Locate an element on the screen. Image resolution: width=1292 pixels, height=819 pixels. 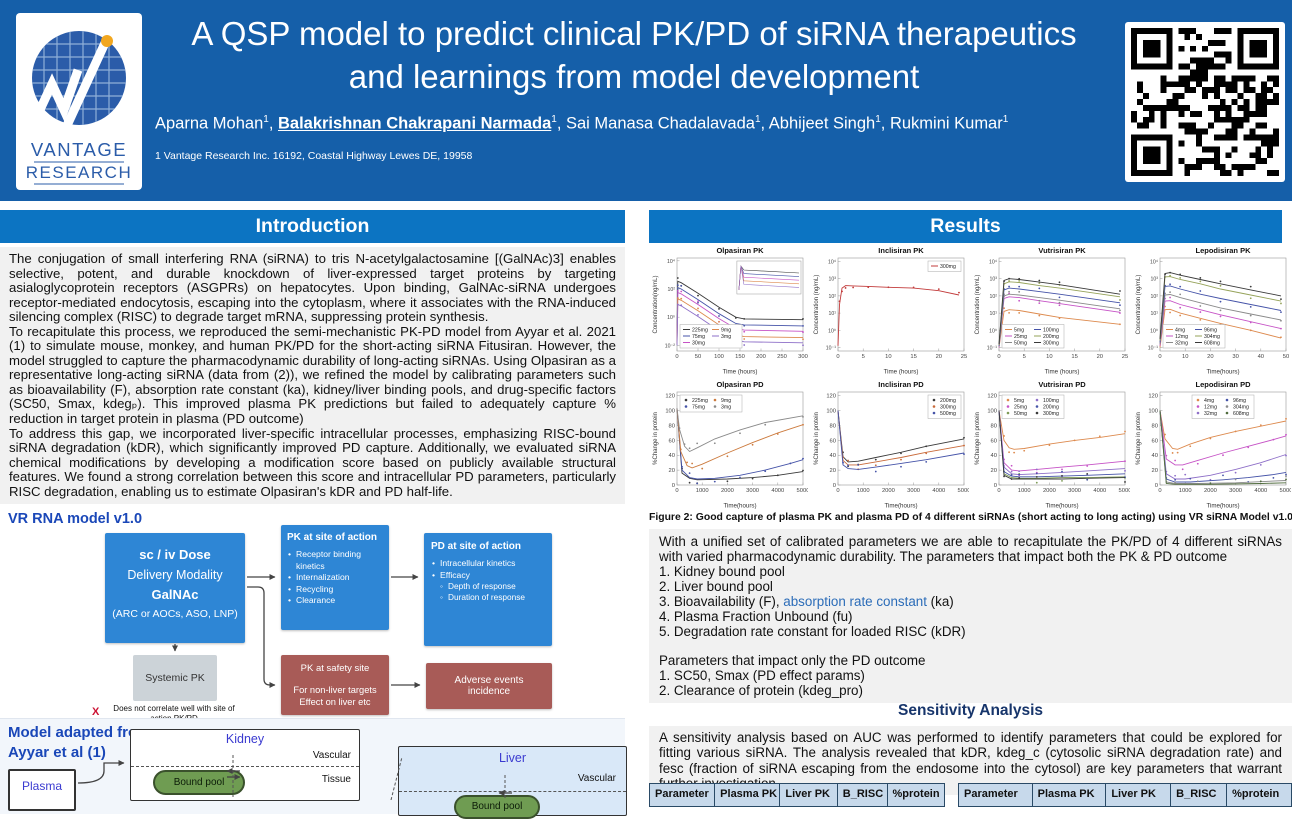
svg-text: 150 is located at coordinates (741, 357).